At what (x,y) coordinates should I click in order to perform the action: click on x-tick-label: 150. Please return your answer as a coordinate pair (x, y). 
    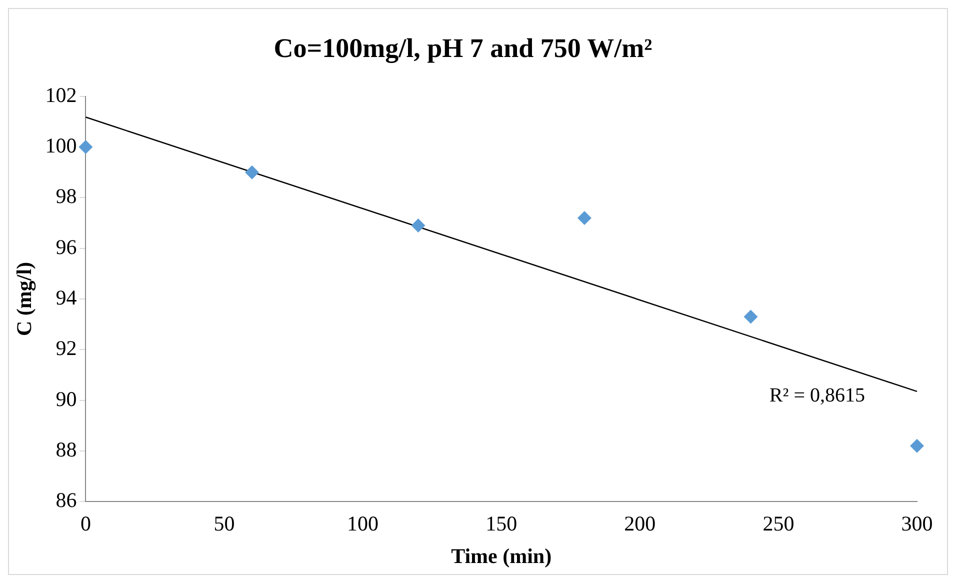
    Looking at the image, I should click on (502, 524).